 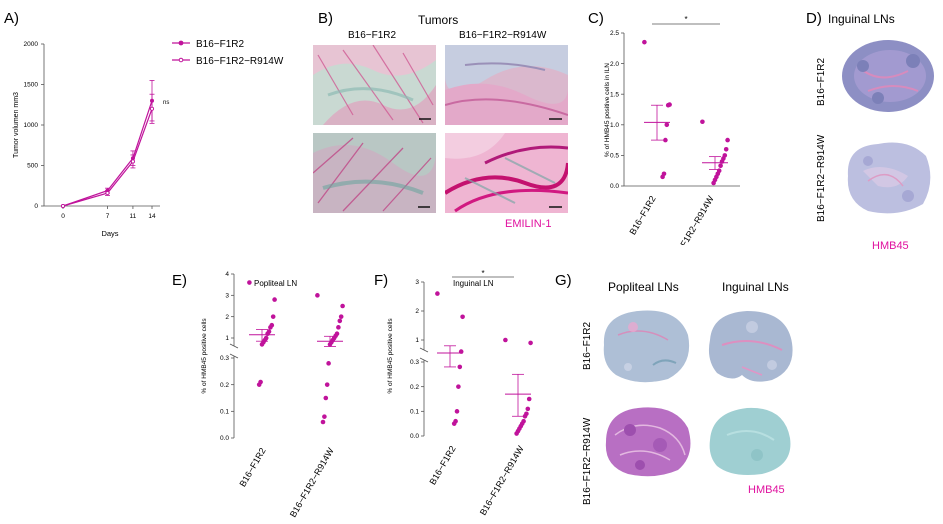 I want to click on panel-f-ytick-label: 0.2, so click(x=414, y=387).